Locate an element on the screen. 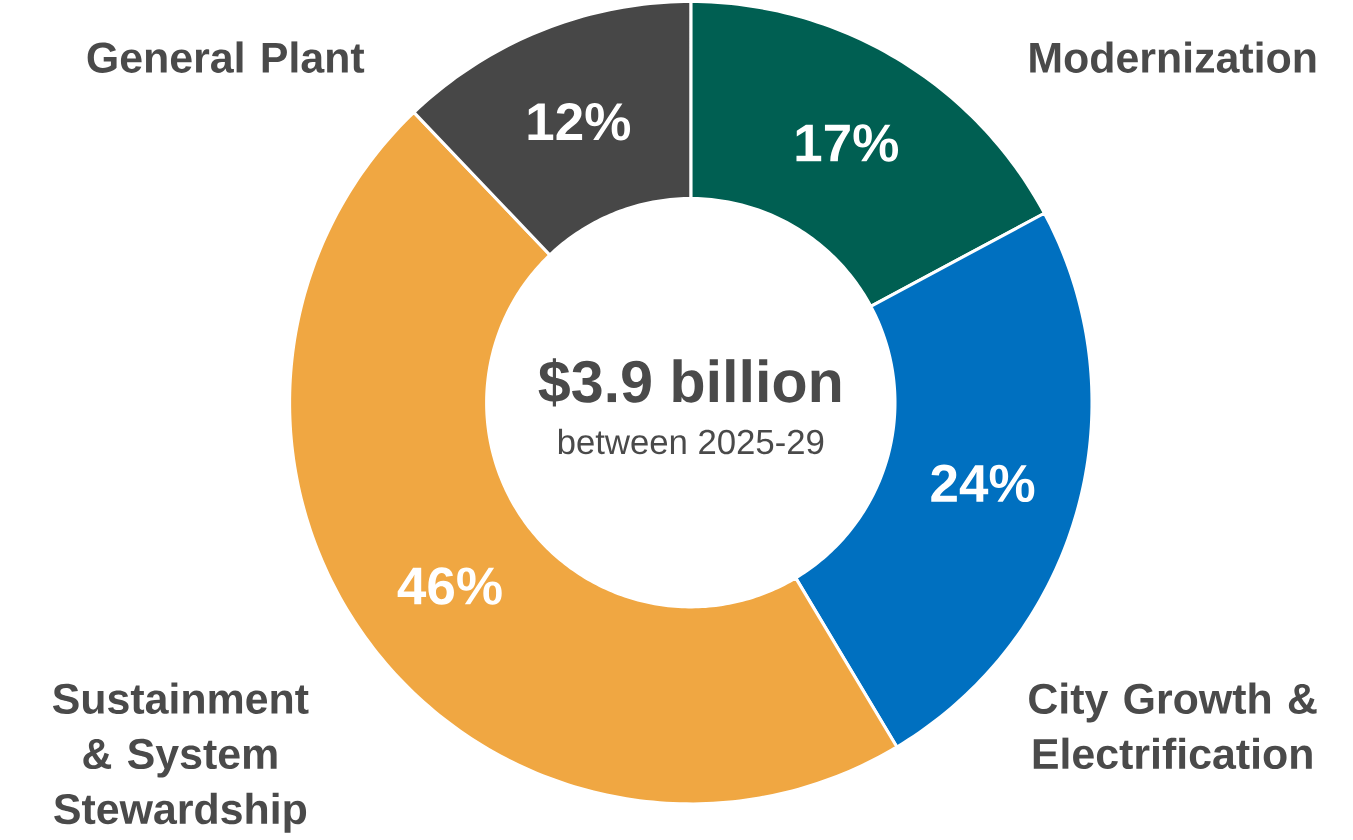 This screenshot has height=840, width=1353. slice-label: General Plant is located at coordinates (226, 57).